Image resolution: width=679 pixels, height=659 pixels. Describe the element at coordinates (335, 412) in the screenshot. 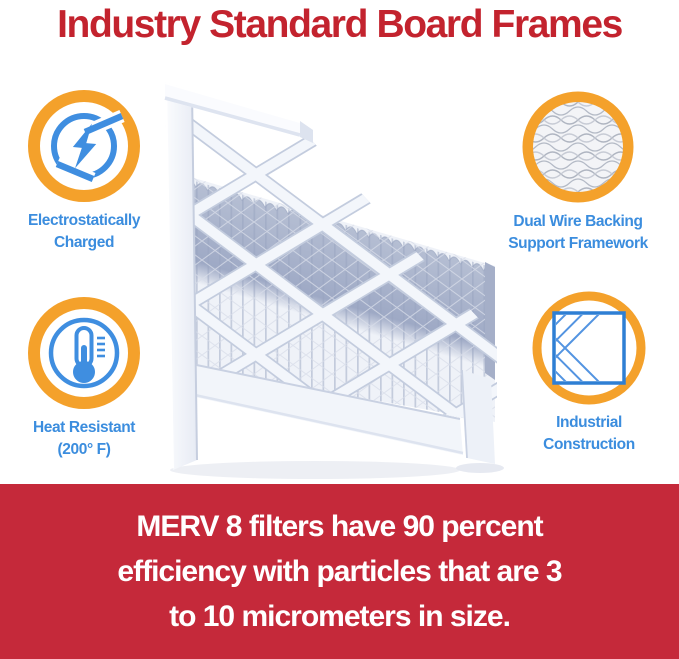

I see `filter-bottom-rail` at that location.